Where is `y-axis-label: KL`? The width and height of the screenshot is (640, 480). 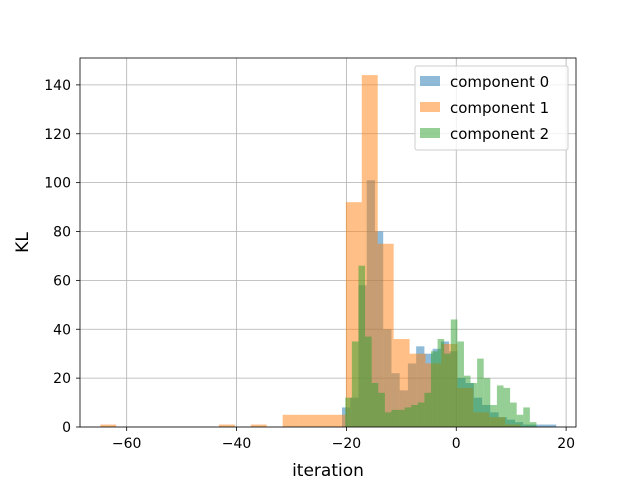 y-axis-label: KL is located at coordinates (23, 242).